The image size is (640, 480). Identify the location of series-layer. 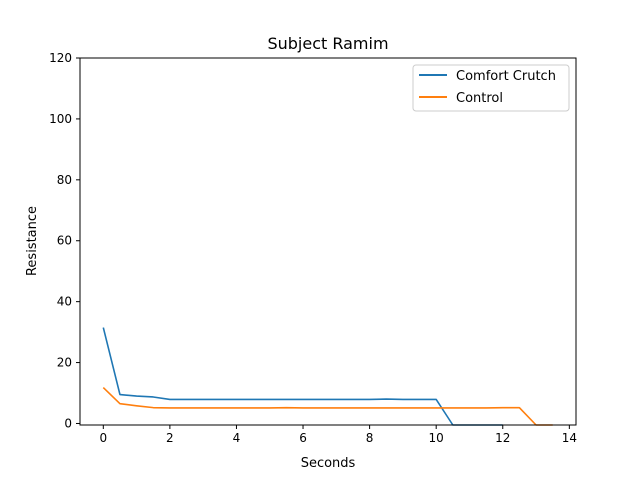
(327, 376).